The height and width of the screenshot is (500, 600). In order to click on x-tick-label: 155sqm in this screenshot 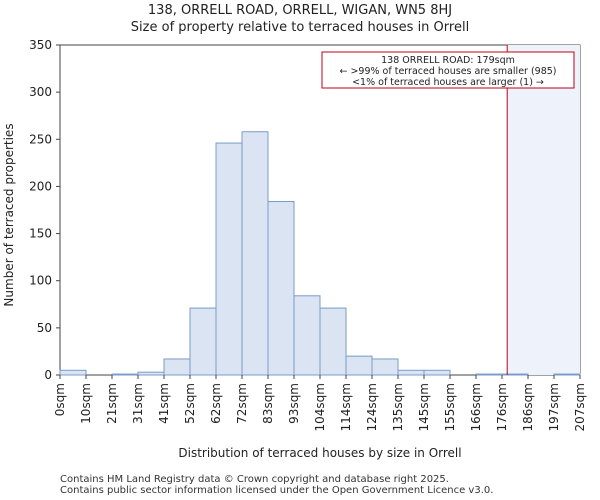, I will do `click(450, 407)`.